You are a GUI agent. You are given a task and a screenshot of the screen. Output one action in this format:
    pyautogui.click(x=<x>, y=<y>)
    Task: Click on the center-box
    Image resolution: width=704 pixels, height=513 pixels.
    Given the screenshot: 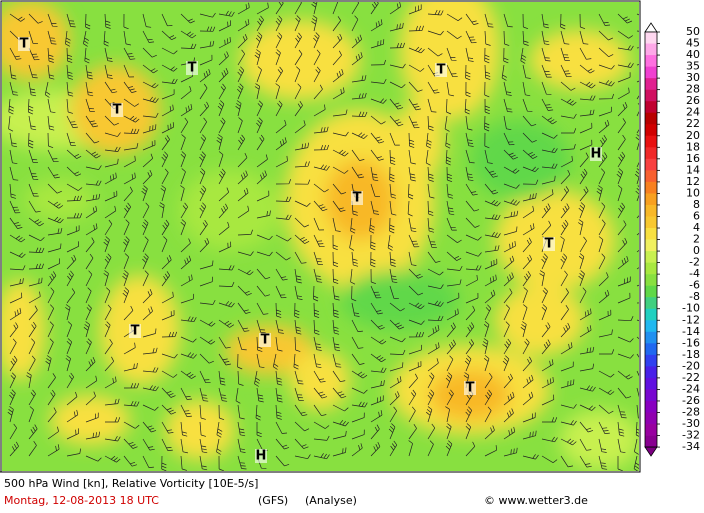 What is the action you would take?
    pyautogui.click(x=549, y=244)
    